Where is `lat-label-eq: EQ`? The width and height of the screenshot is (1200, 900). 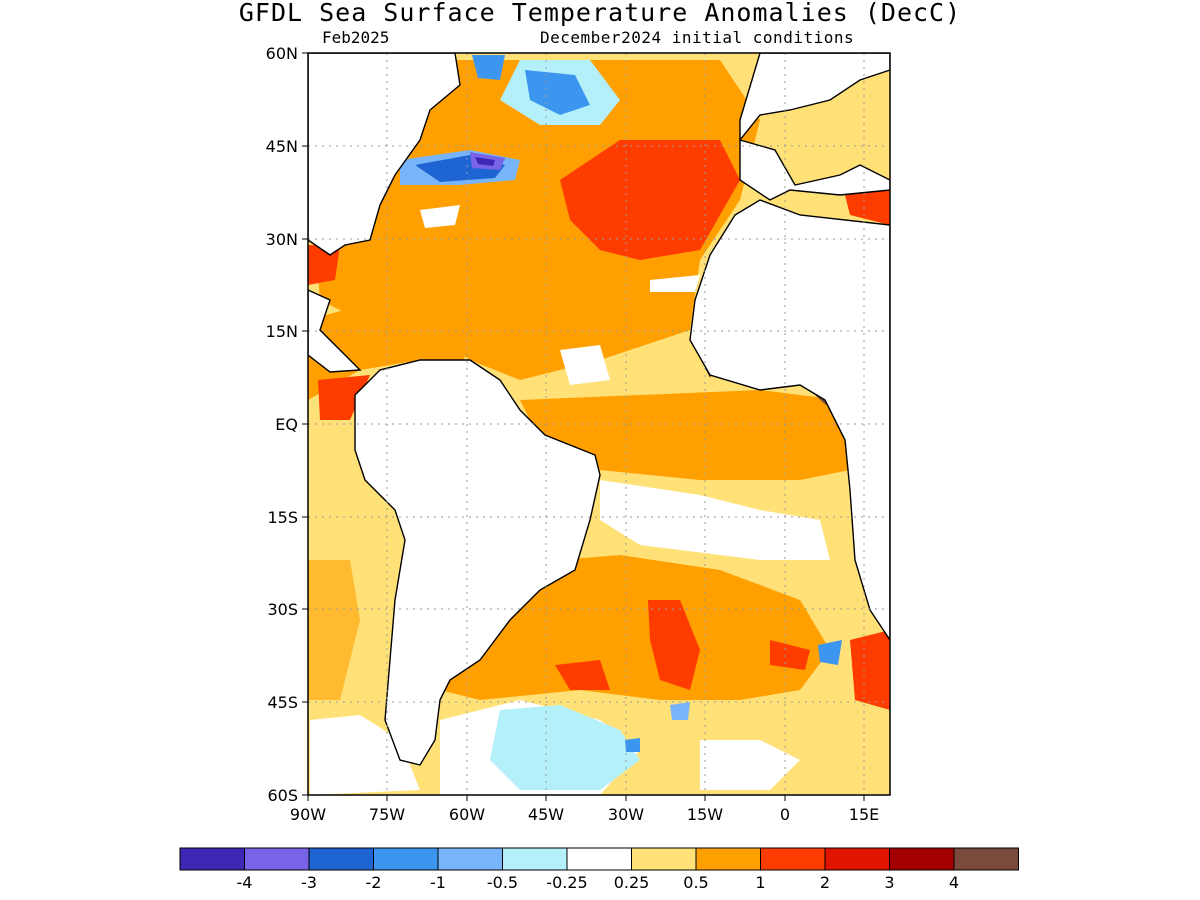
lat-label-eq: EQ is located at coordinates (286, 424).